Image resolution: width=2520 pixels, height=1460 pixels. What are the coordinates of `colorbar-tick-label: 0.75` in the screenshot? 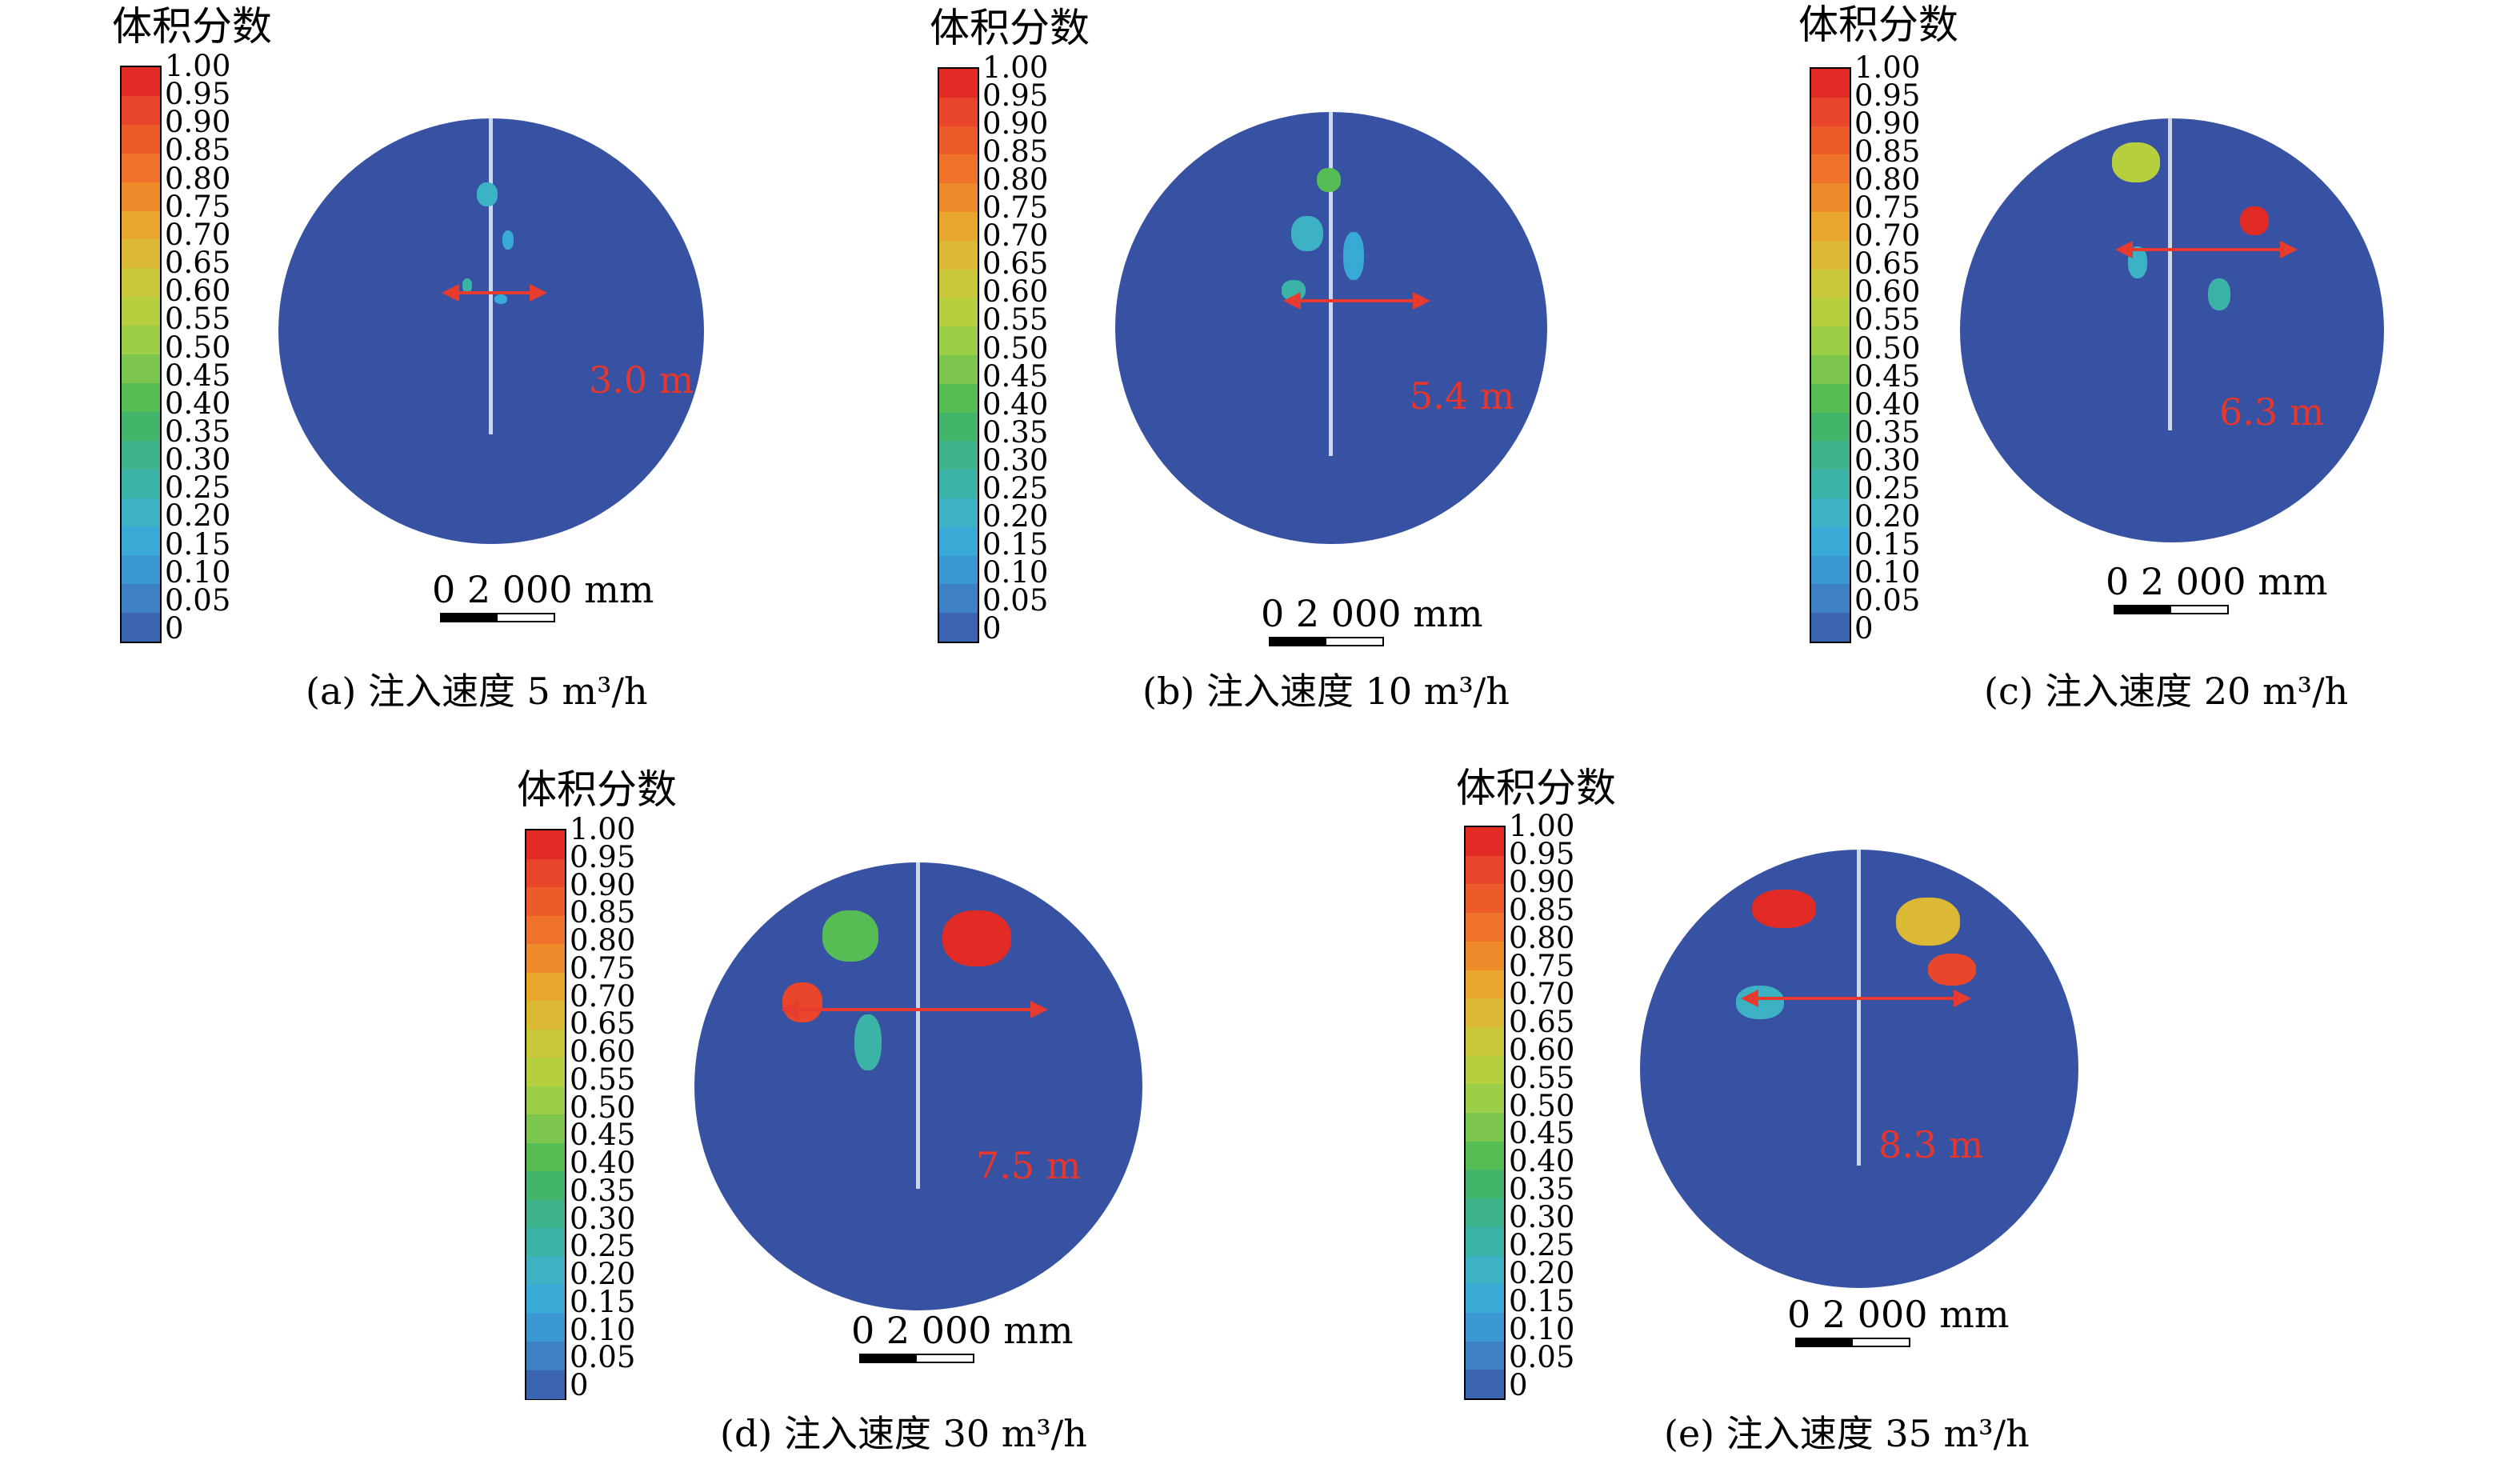 It's located at (1015, 208).